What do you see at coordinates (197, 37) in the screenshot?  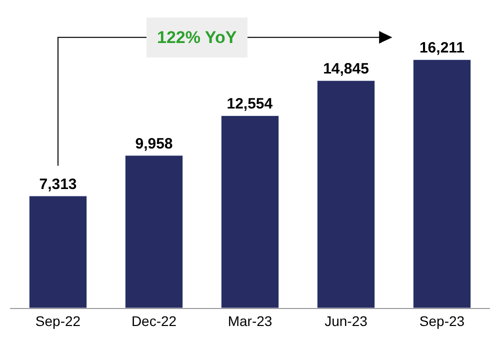 I see `text: 122% YoY` at bounding box center [197, 37].